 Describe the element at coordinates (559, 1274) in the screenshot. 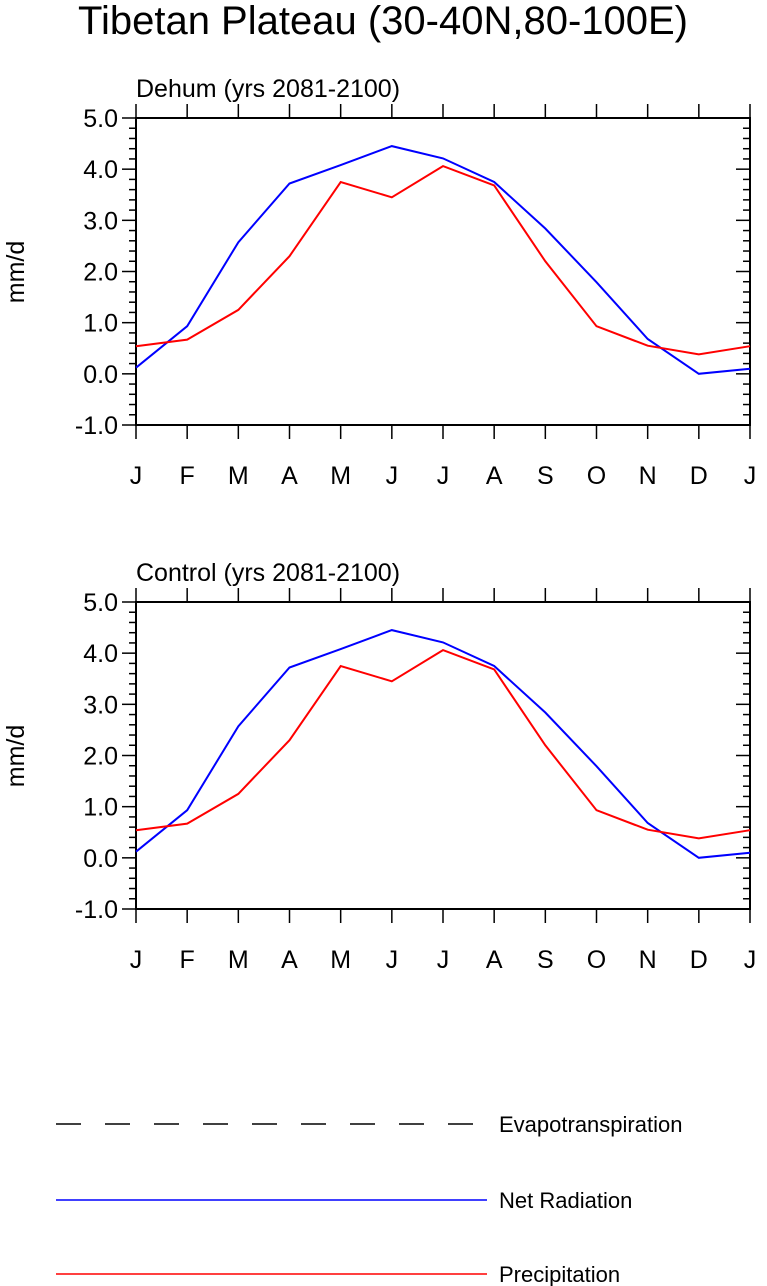

I see `legend-label: Precipitation` at that location.